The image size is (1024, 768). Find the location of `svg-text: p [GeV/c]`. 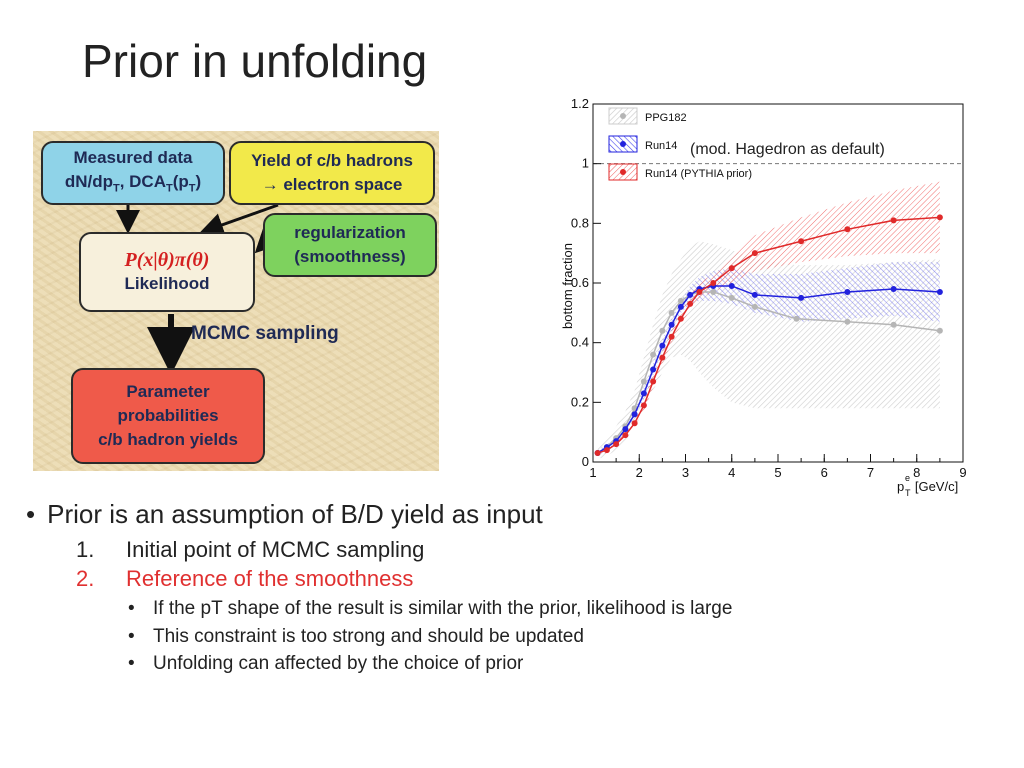

svg-text: p [GeV/c] is located at coordinates (927, 486).